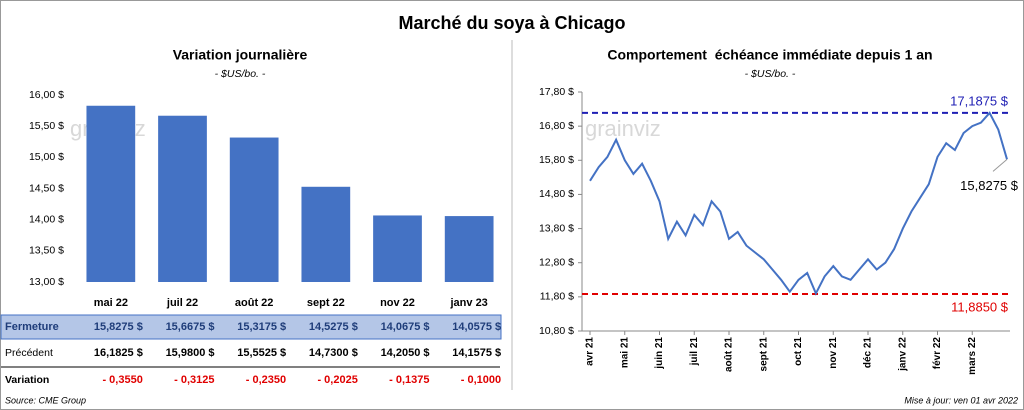 Image resolution: width=1024 pixels, height=410 pixels. Describe the element at coordinates (46, 251) in the screenshot. I see `y-tick-label: 13,50 $` at that location.